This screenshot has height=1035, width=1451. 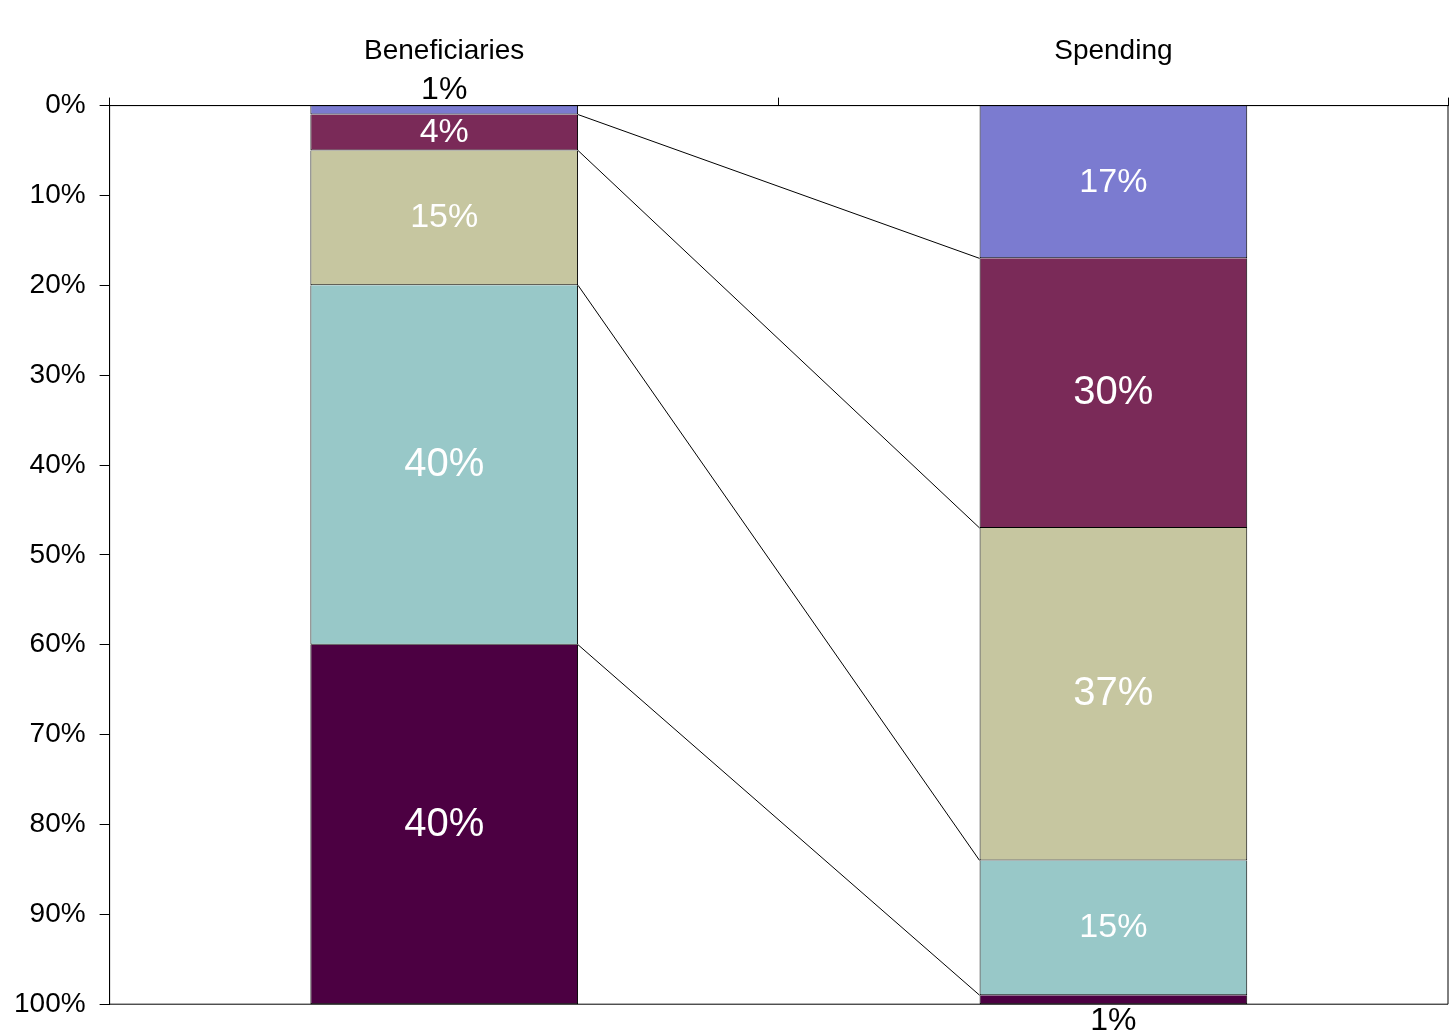 I want to click on data-label: 37%, so click(x=1113, y=691).